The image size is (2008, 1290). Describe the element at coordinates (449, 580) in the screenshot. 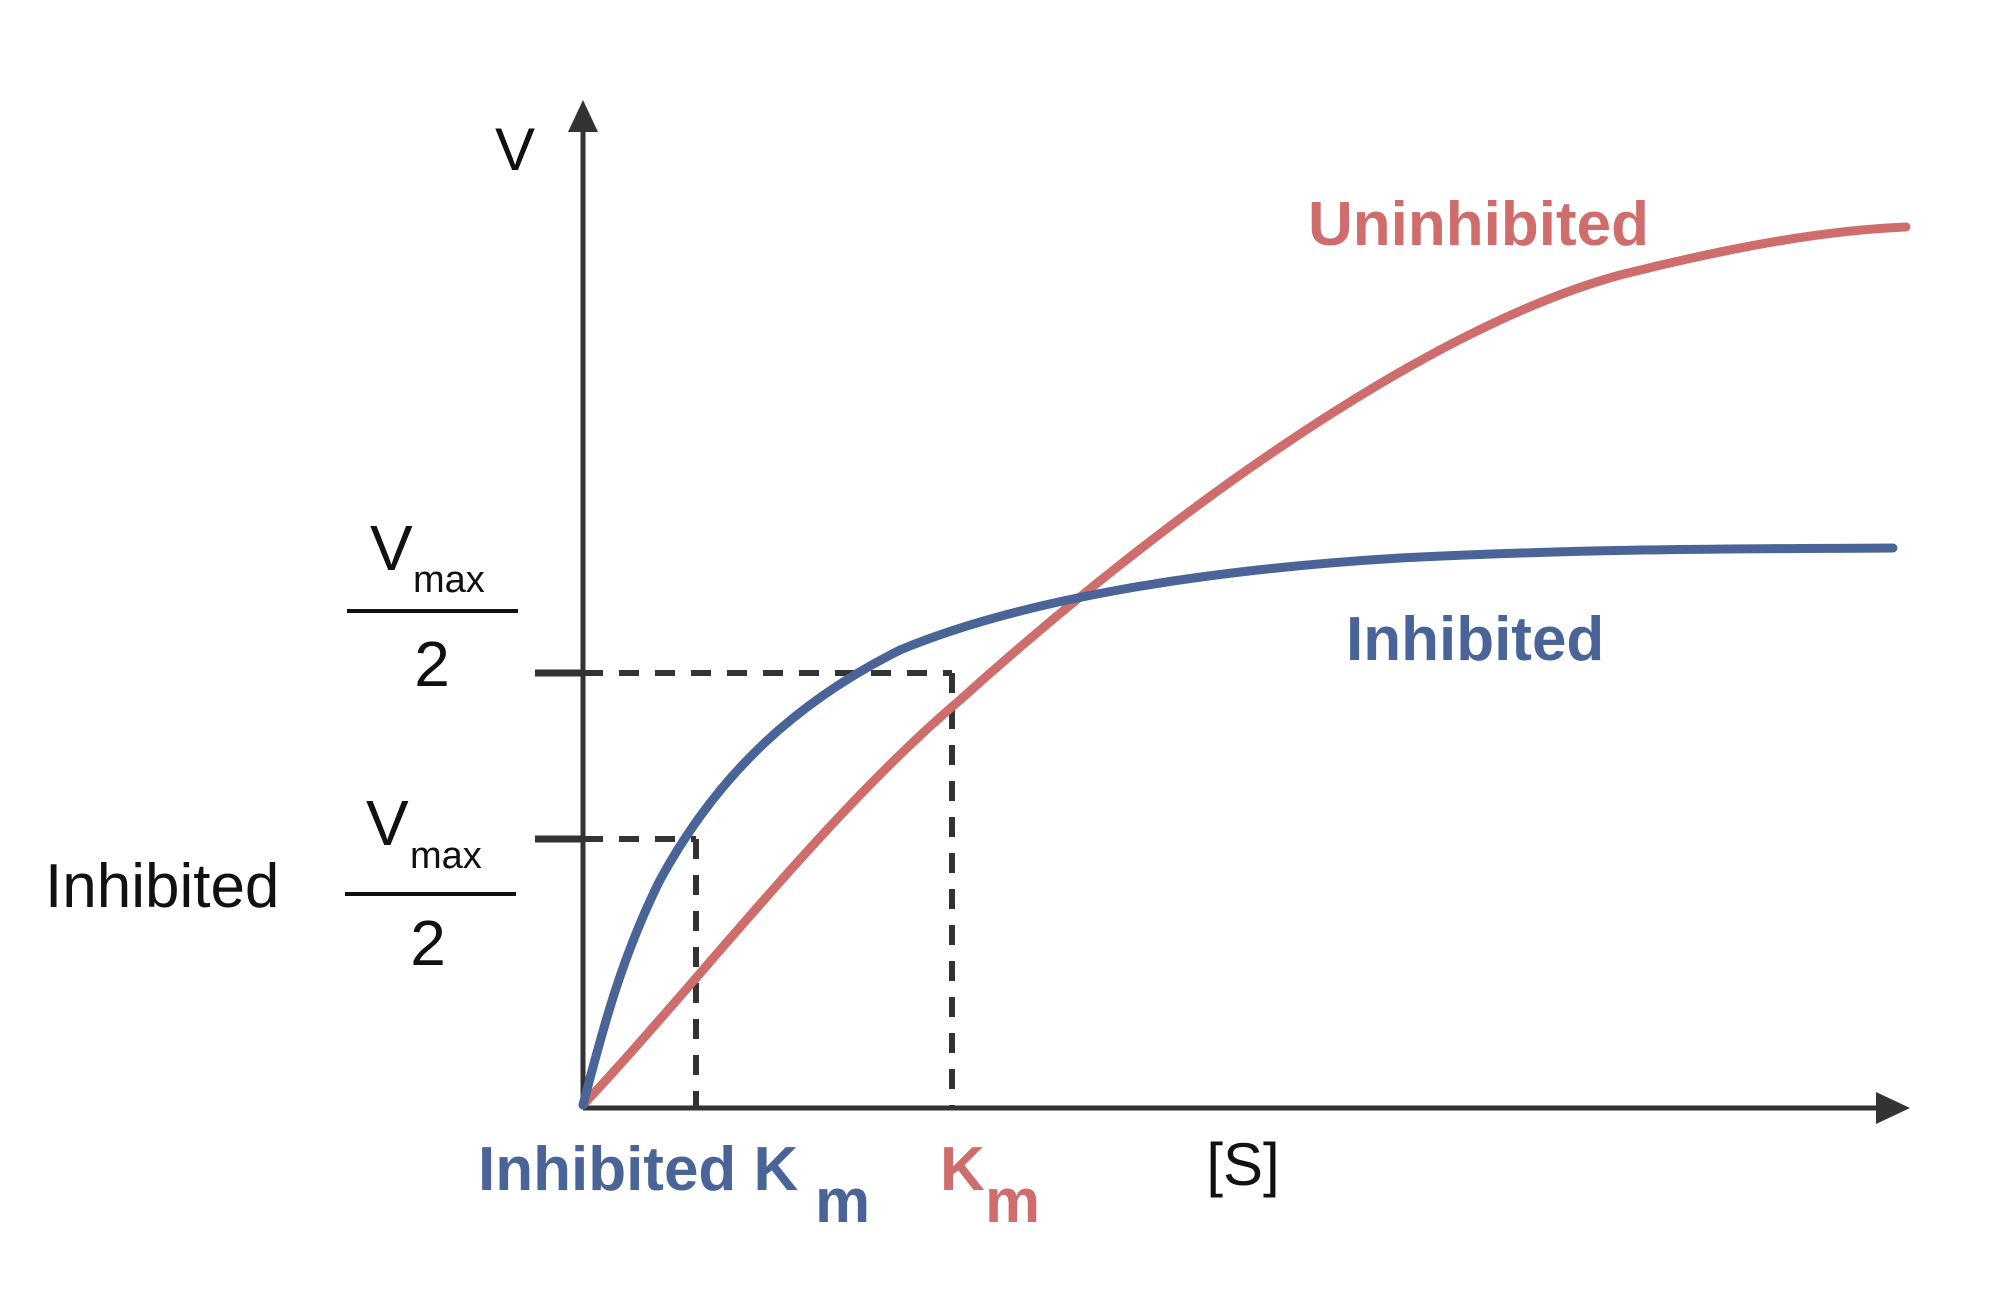

I see `vmax-subscript: max` at that location.